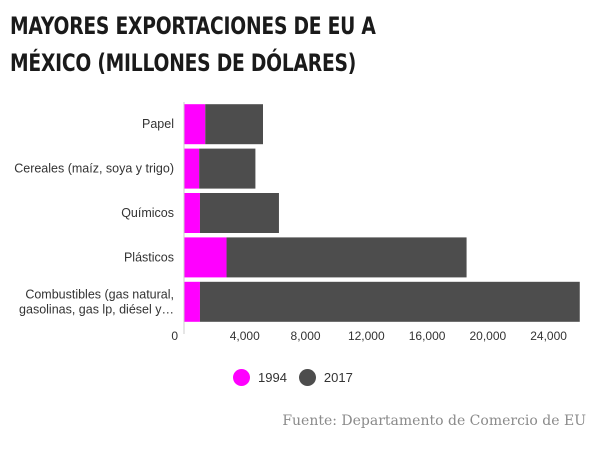 The height and width of the screenshot is (456, 600). I want to click on x-tick-label-5: 20,000, so click(487, 336).